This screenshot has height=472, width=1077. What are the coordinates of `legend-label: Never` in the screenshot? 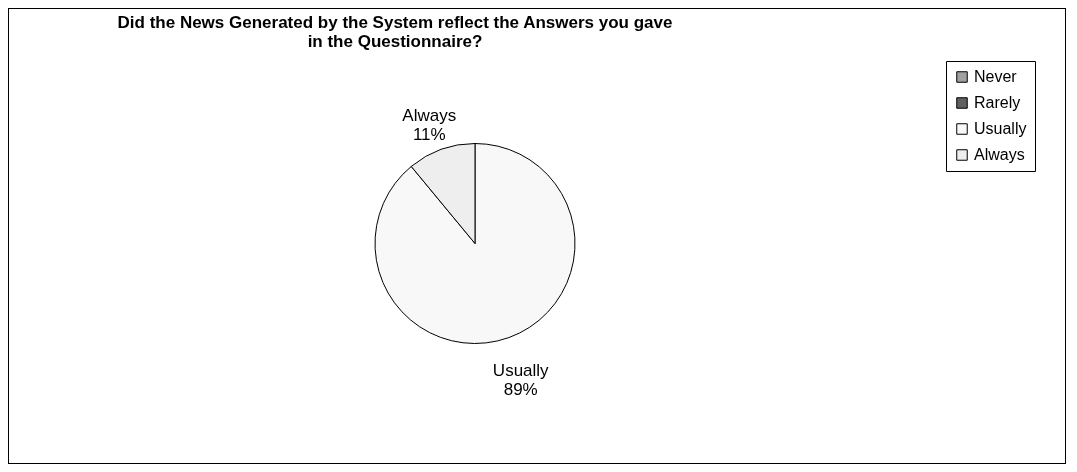 It's located at (996, 76).